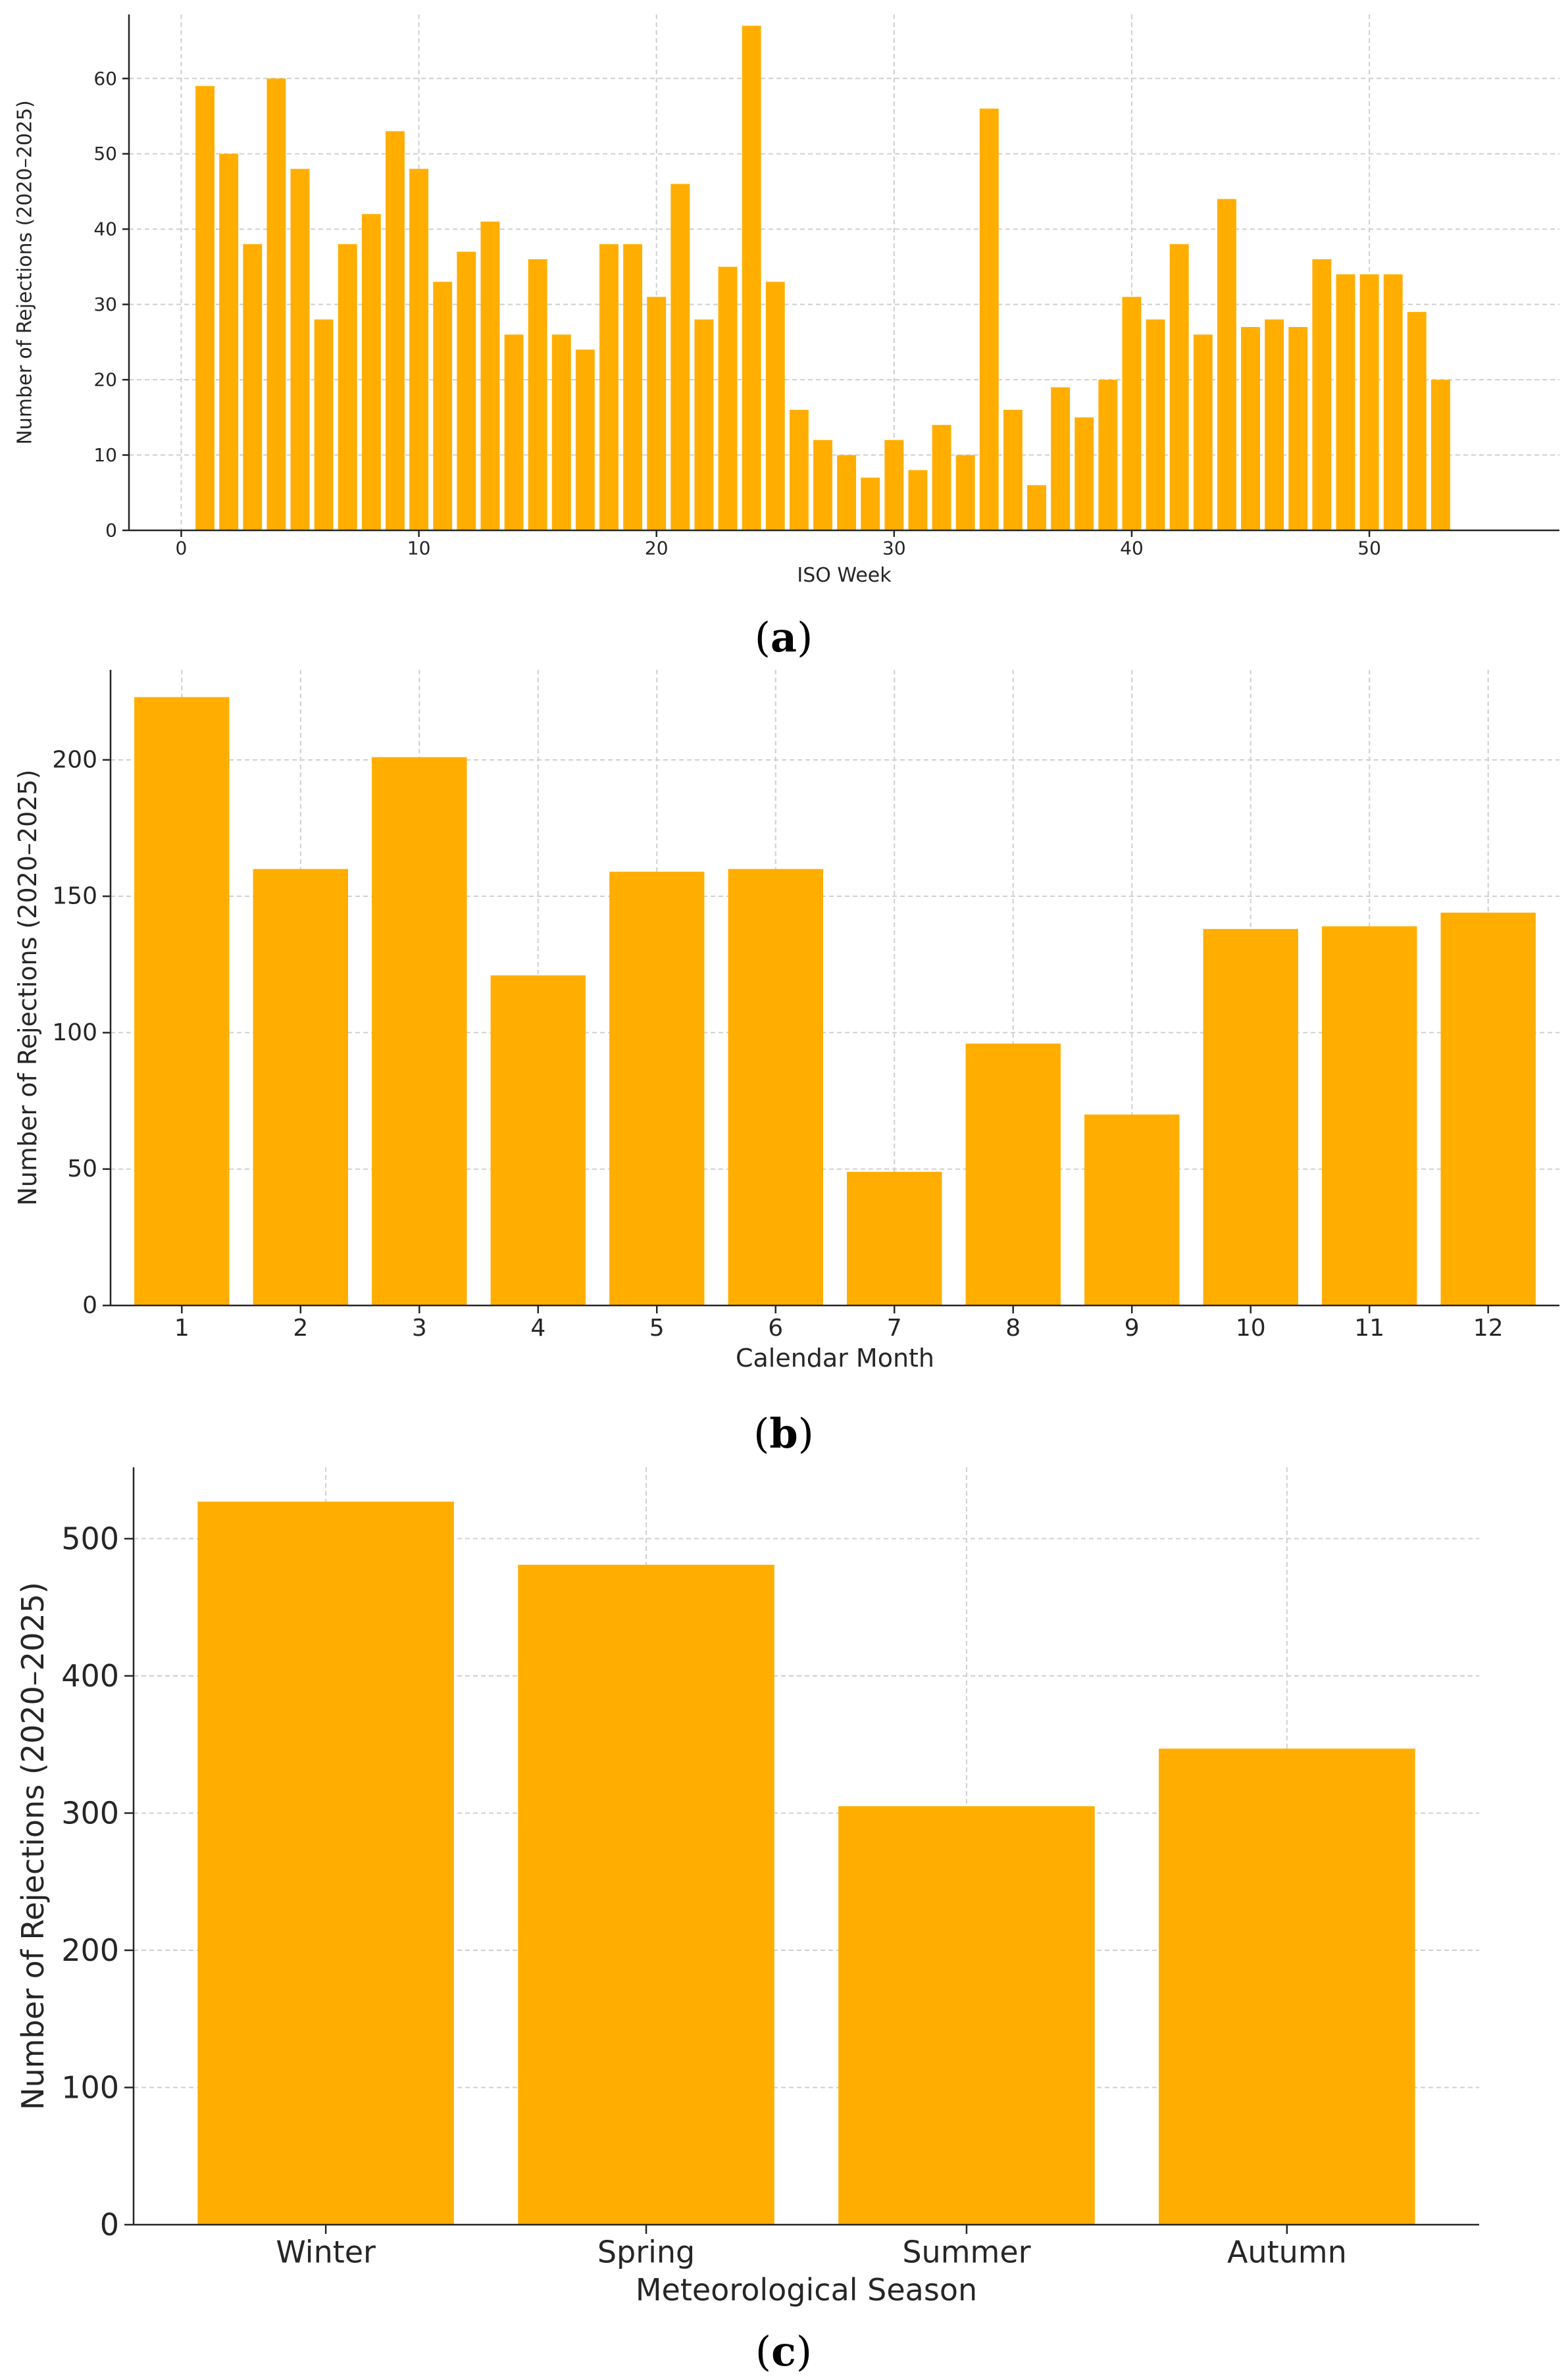  I want to click on y-tick-label: 20, so click(105, 380).